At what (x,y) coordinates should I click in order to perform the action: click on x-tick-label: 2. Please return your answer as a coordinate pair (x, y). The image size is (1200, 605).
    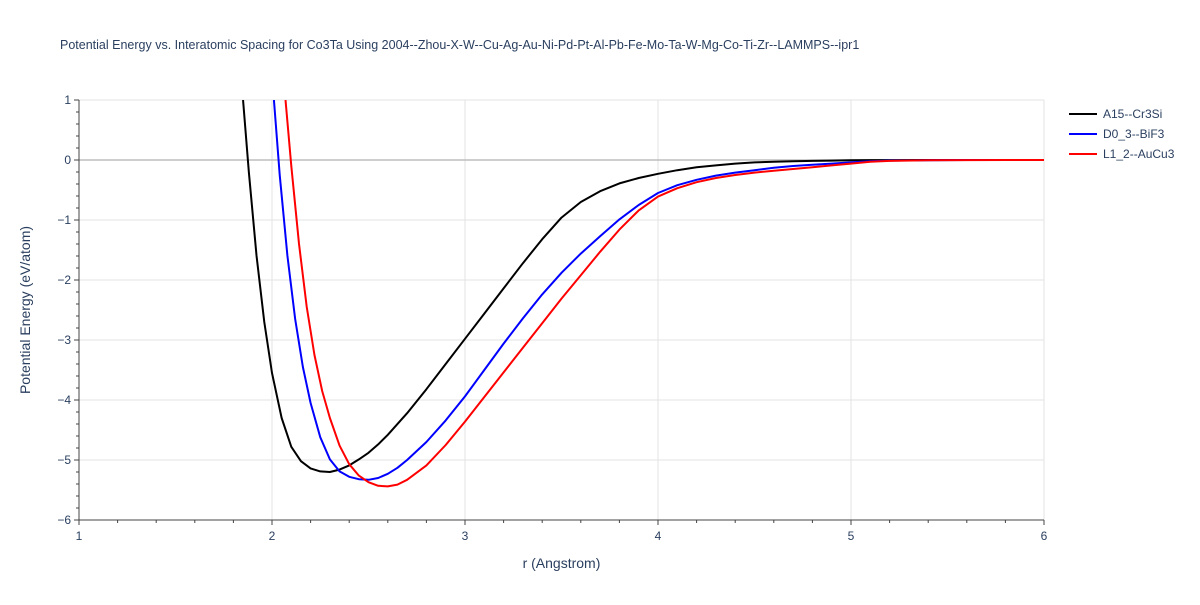
    Looking at the image, I should click on (272, 536).